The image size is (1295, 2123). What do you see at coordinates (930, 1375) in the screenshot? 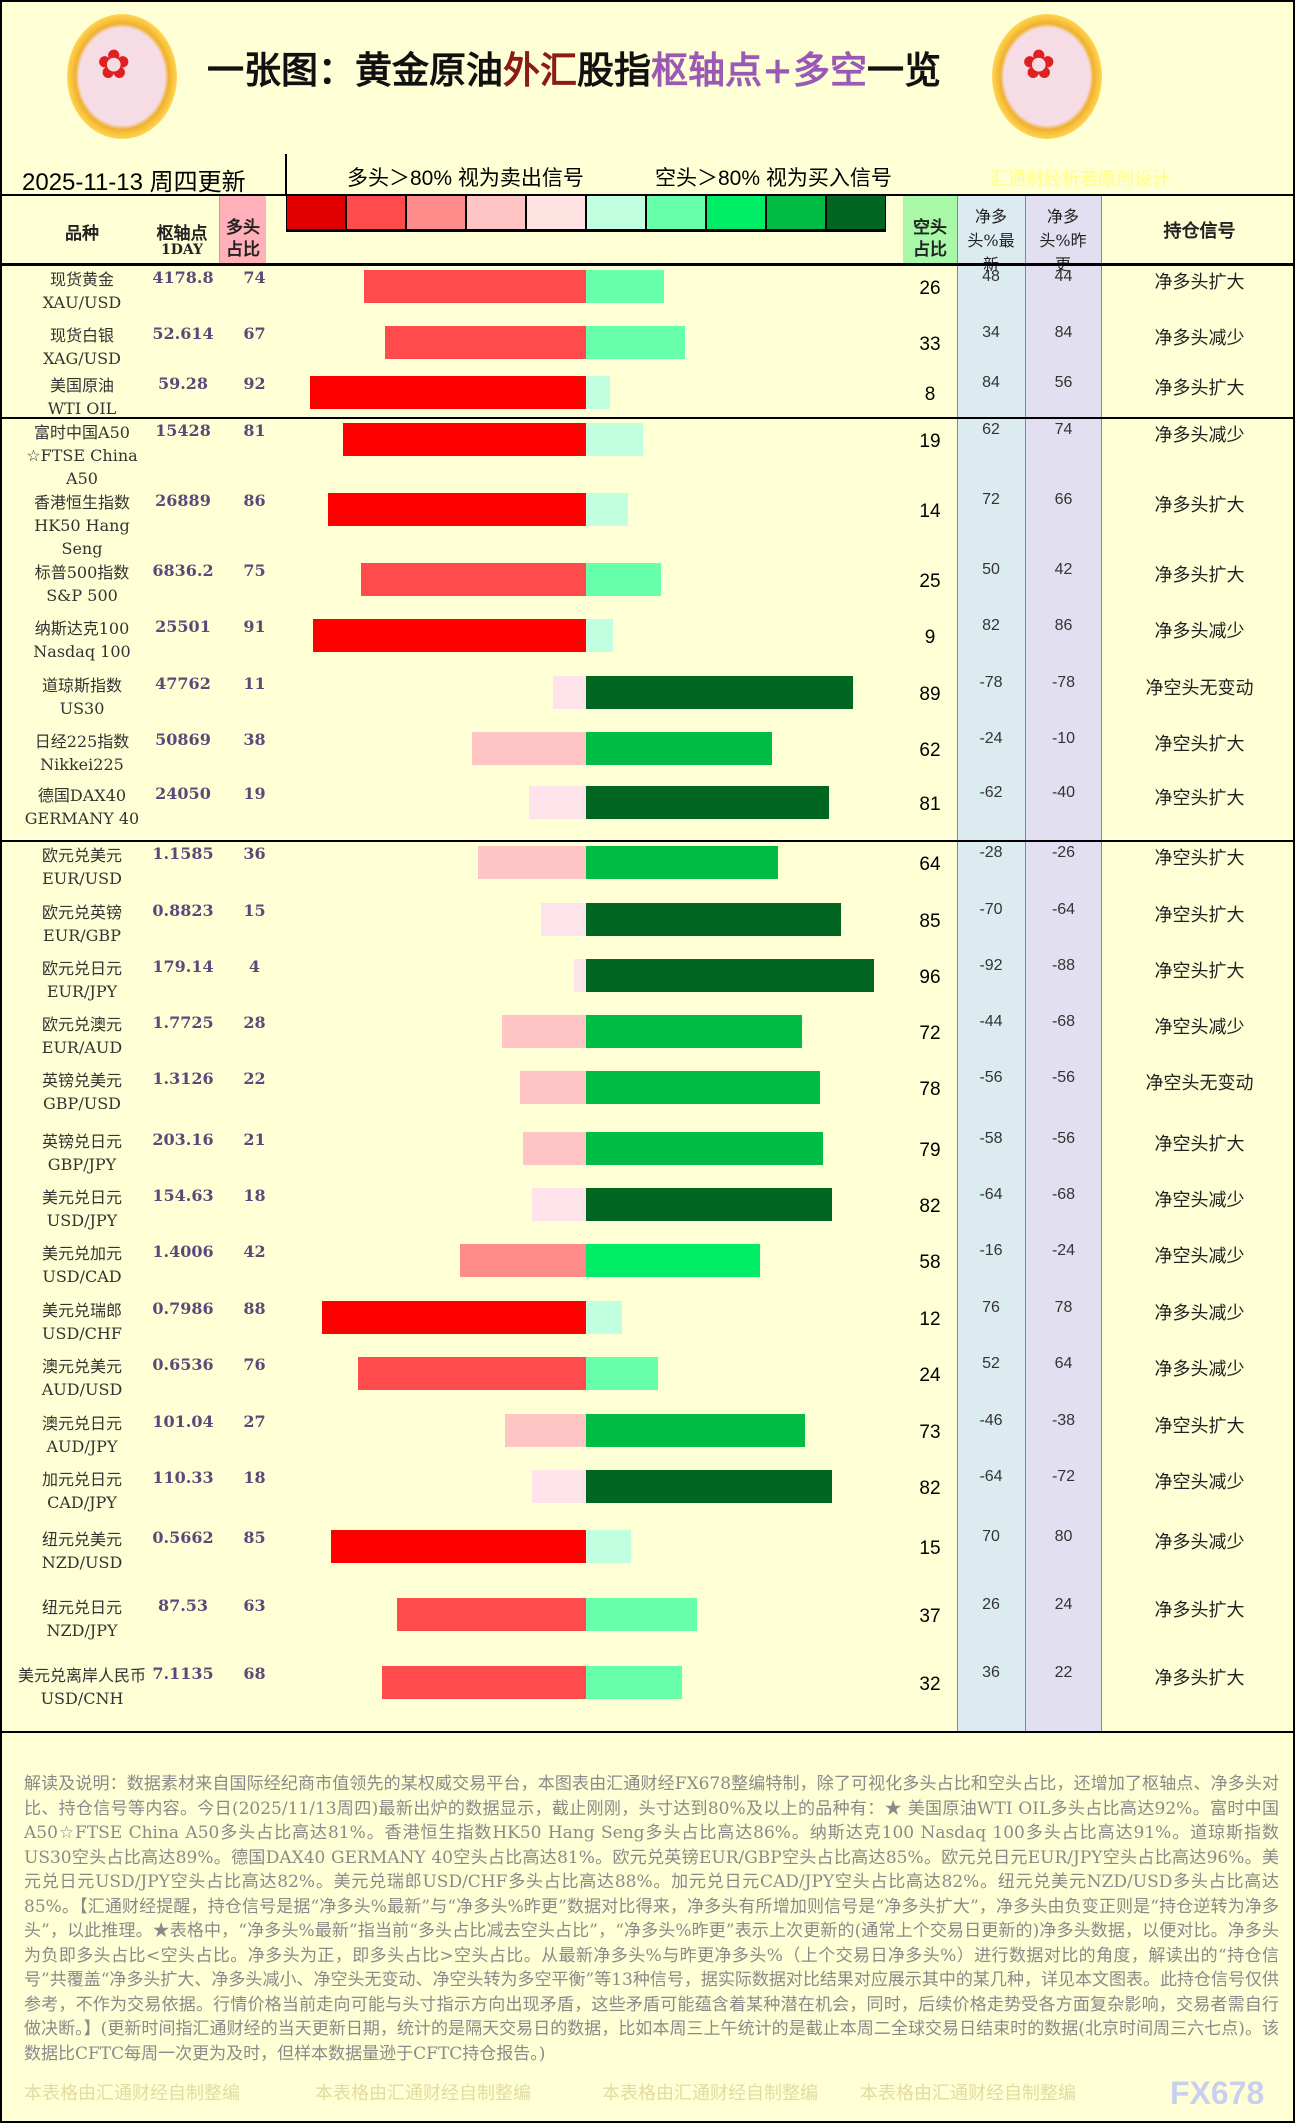
I see `short-percent: 24` at bounding box center [930, 1375].